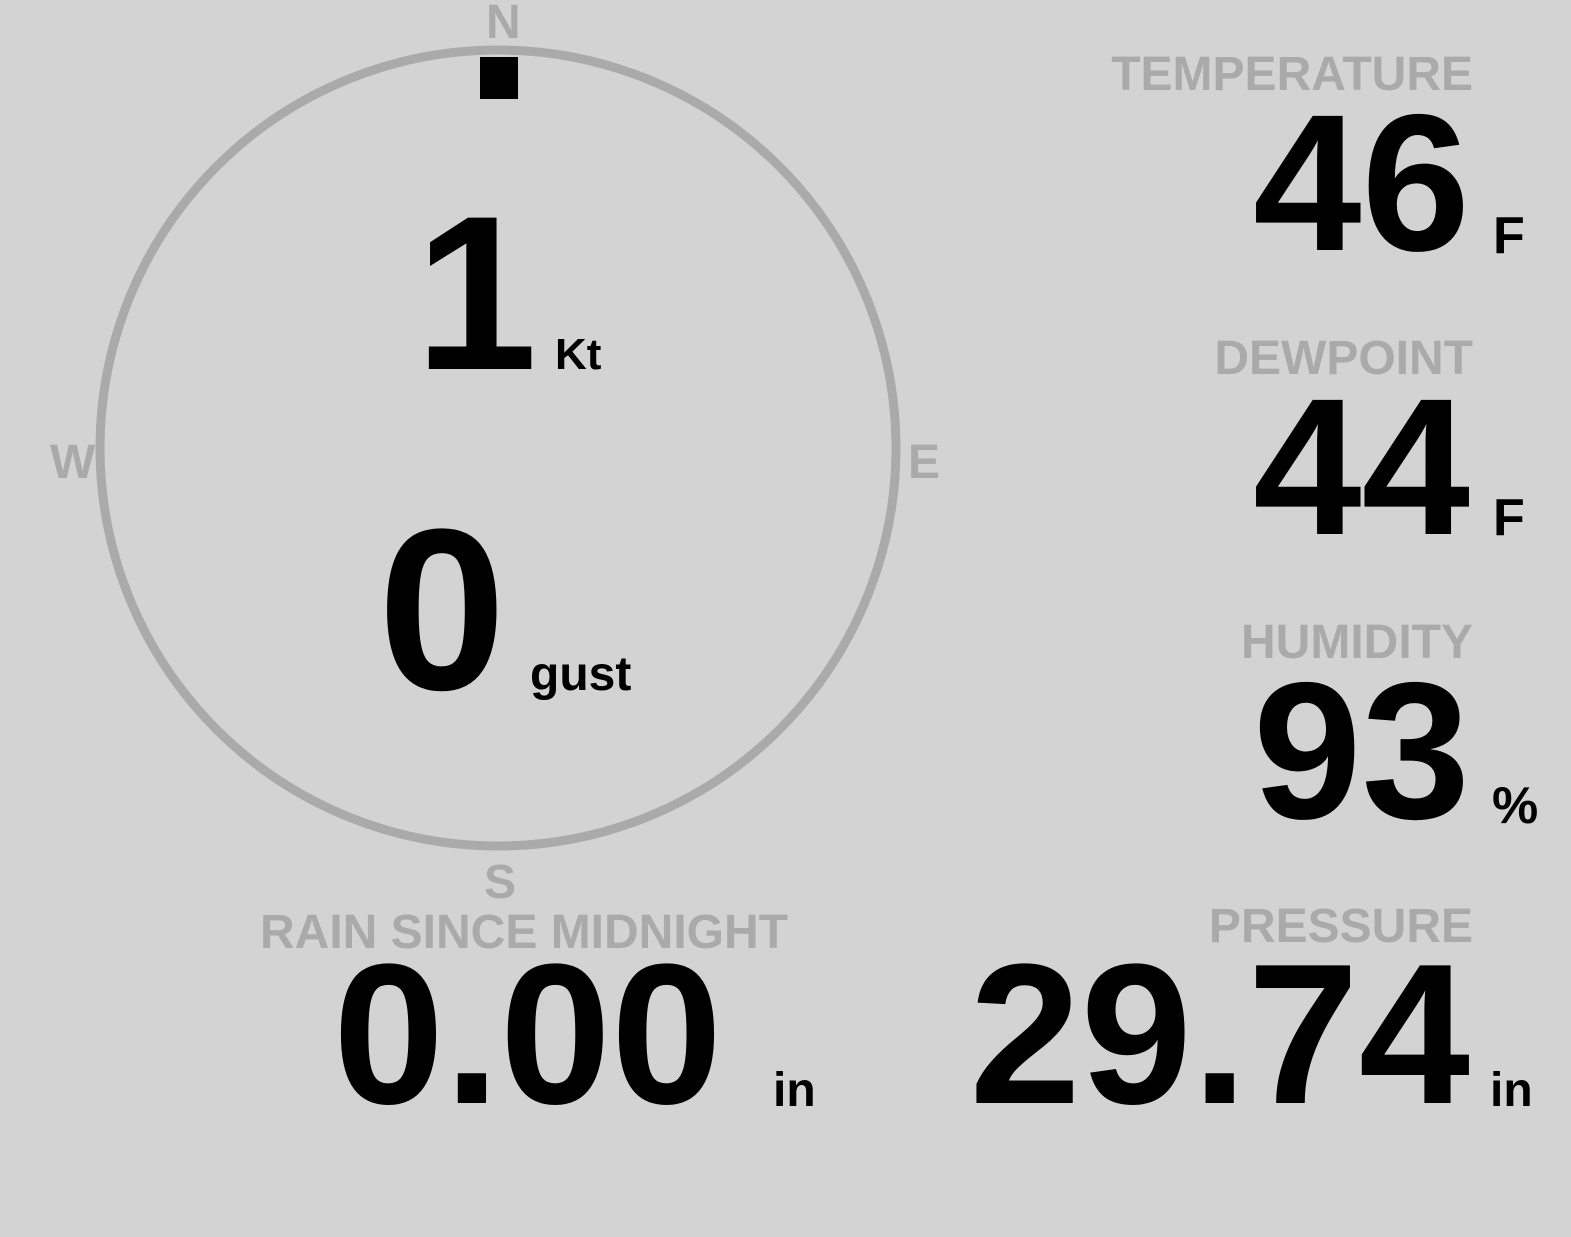 This screenshot has height=1237, width=1571. What do you see at coordinates (1361, 751) in the screenshot?
I see `humidity-value: 93` at bounding box center [1361, 751].